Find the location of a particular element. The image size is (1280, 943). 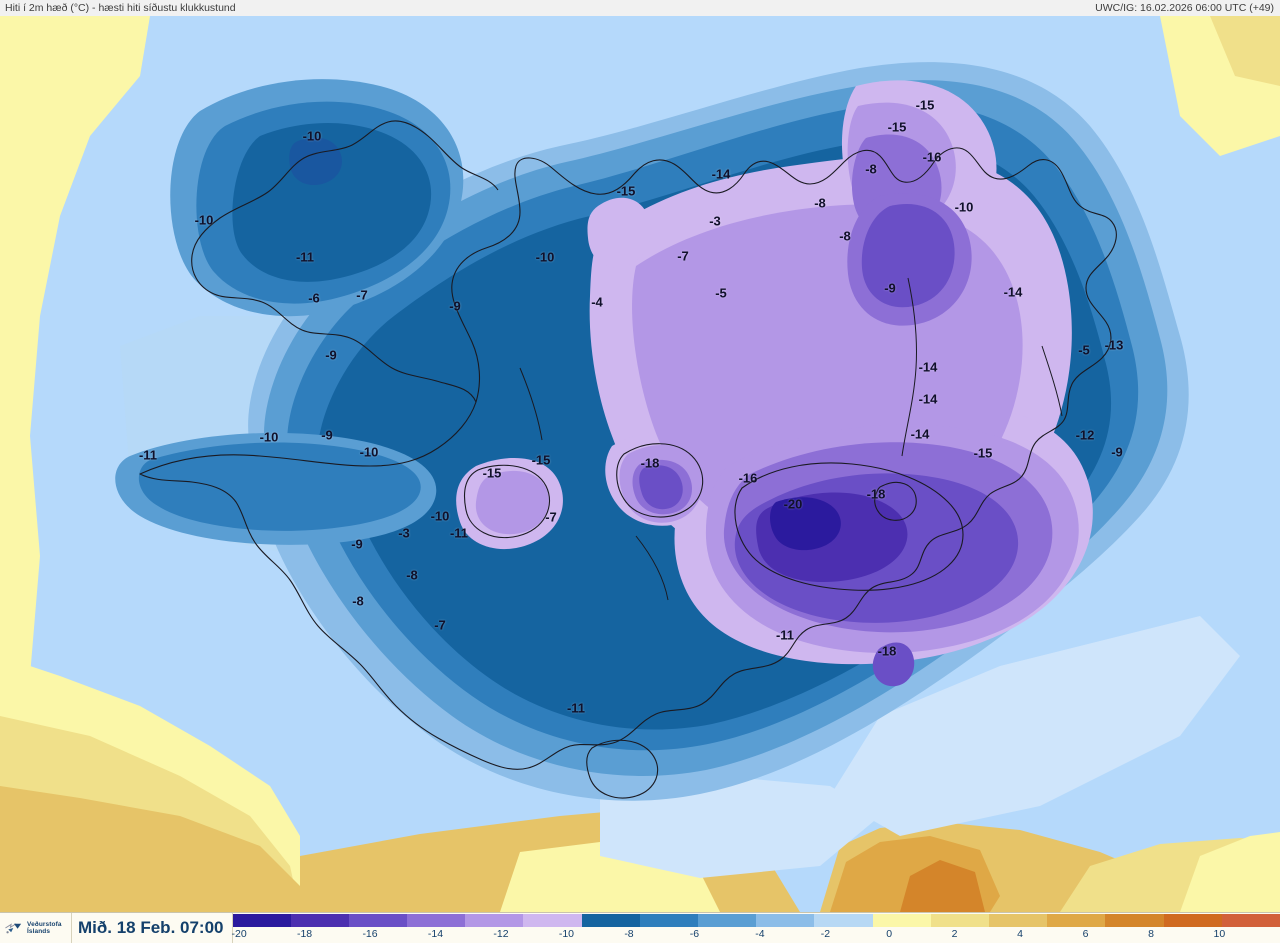

logo-line-2: Íslands is located at coordinates (44, 932).